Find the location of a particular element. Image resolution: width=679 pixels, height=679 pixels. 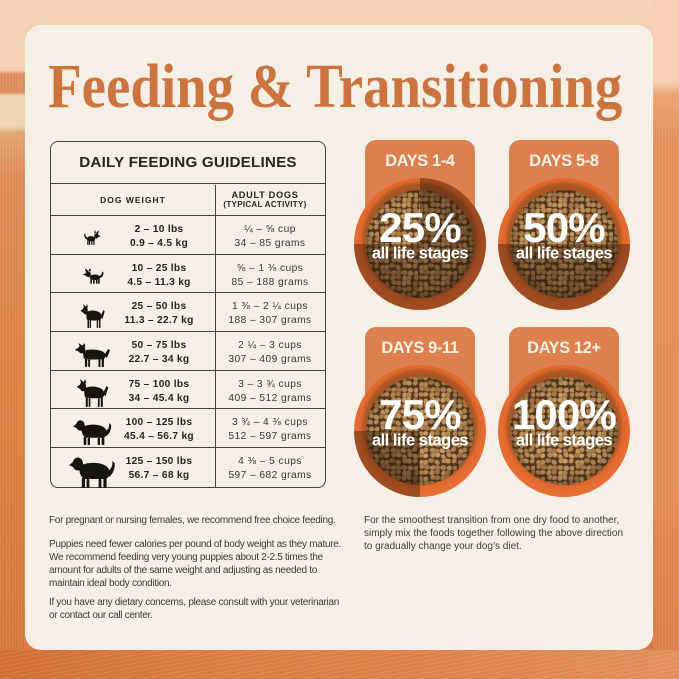

svg-text: DAYS 9-11 is located at coordinates (419, 348).